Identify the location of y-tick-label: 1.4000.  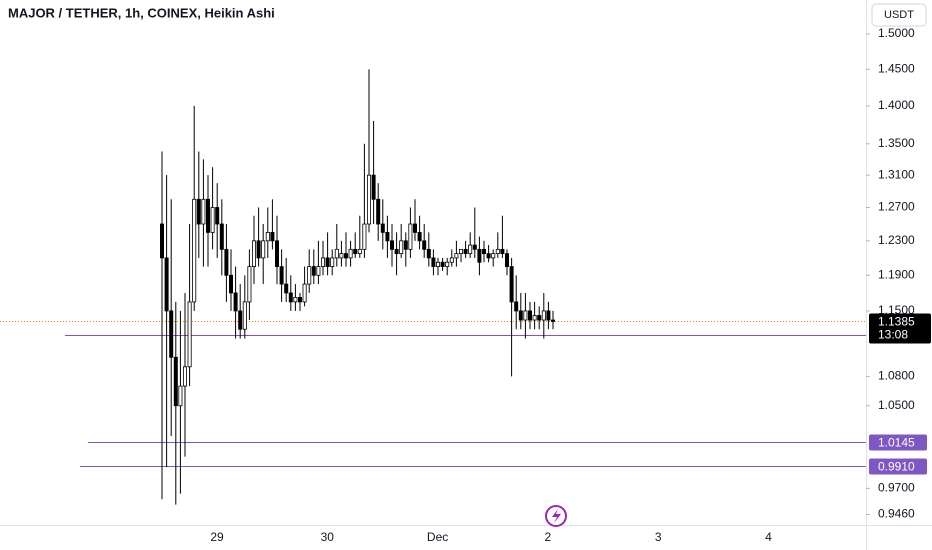
(896, 105).